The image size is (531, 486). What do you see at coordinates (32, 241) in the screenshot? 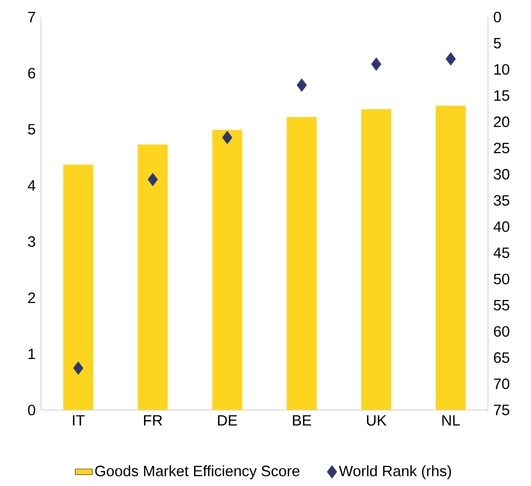
I see `y-tick-label: 3` at bounding box center [32, 241].